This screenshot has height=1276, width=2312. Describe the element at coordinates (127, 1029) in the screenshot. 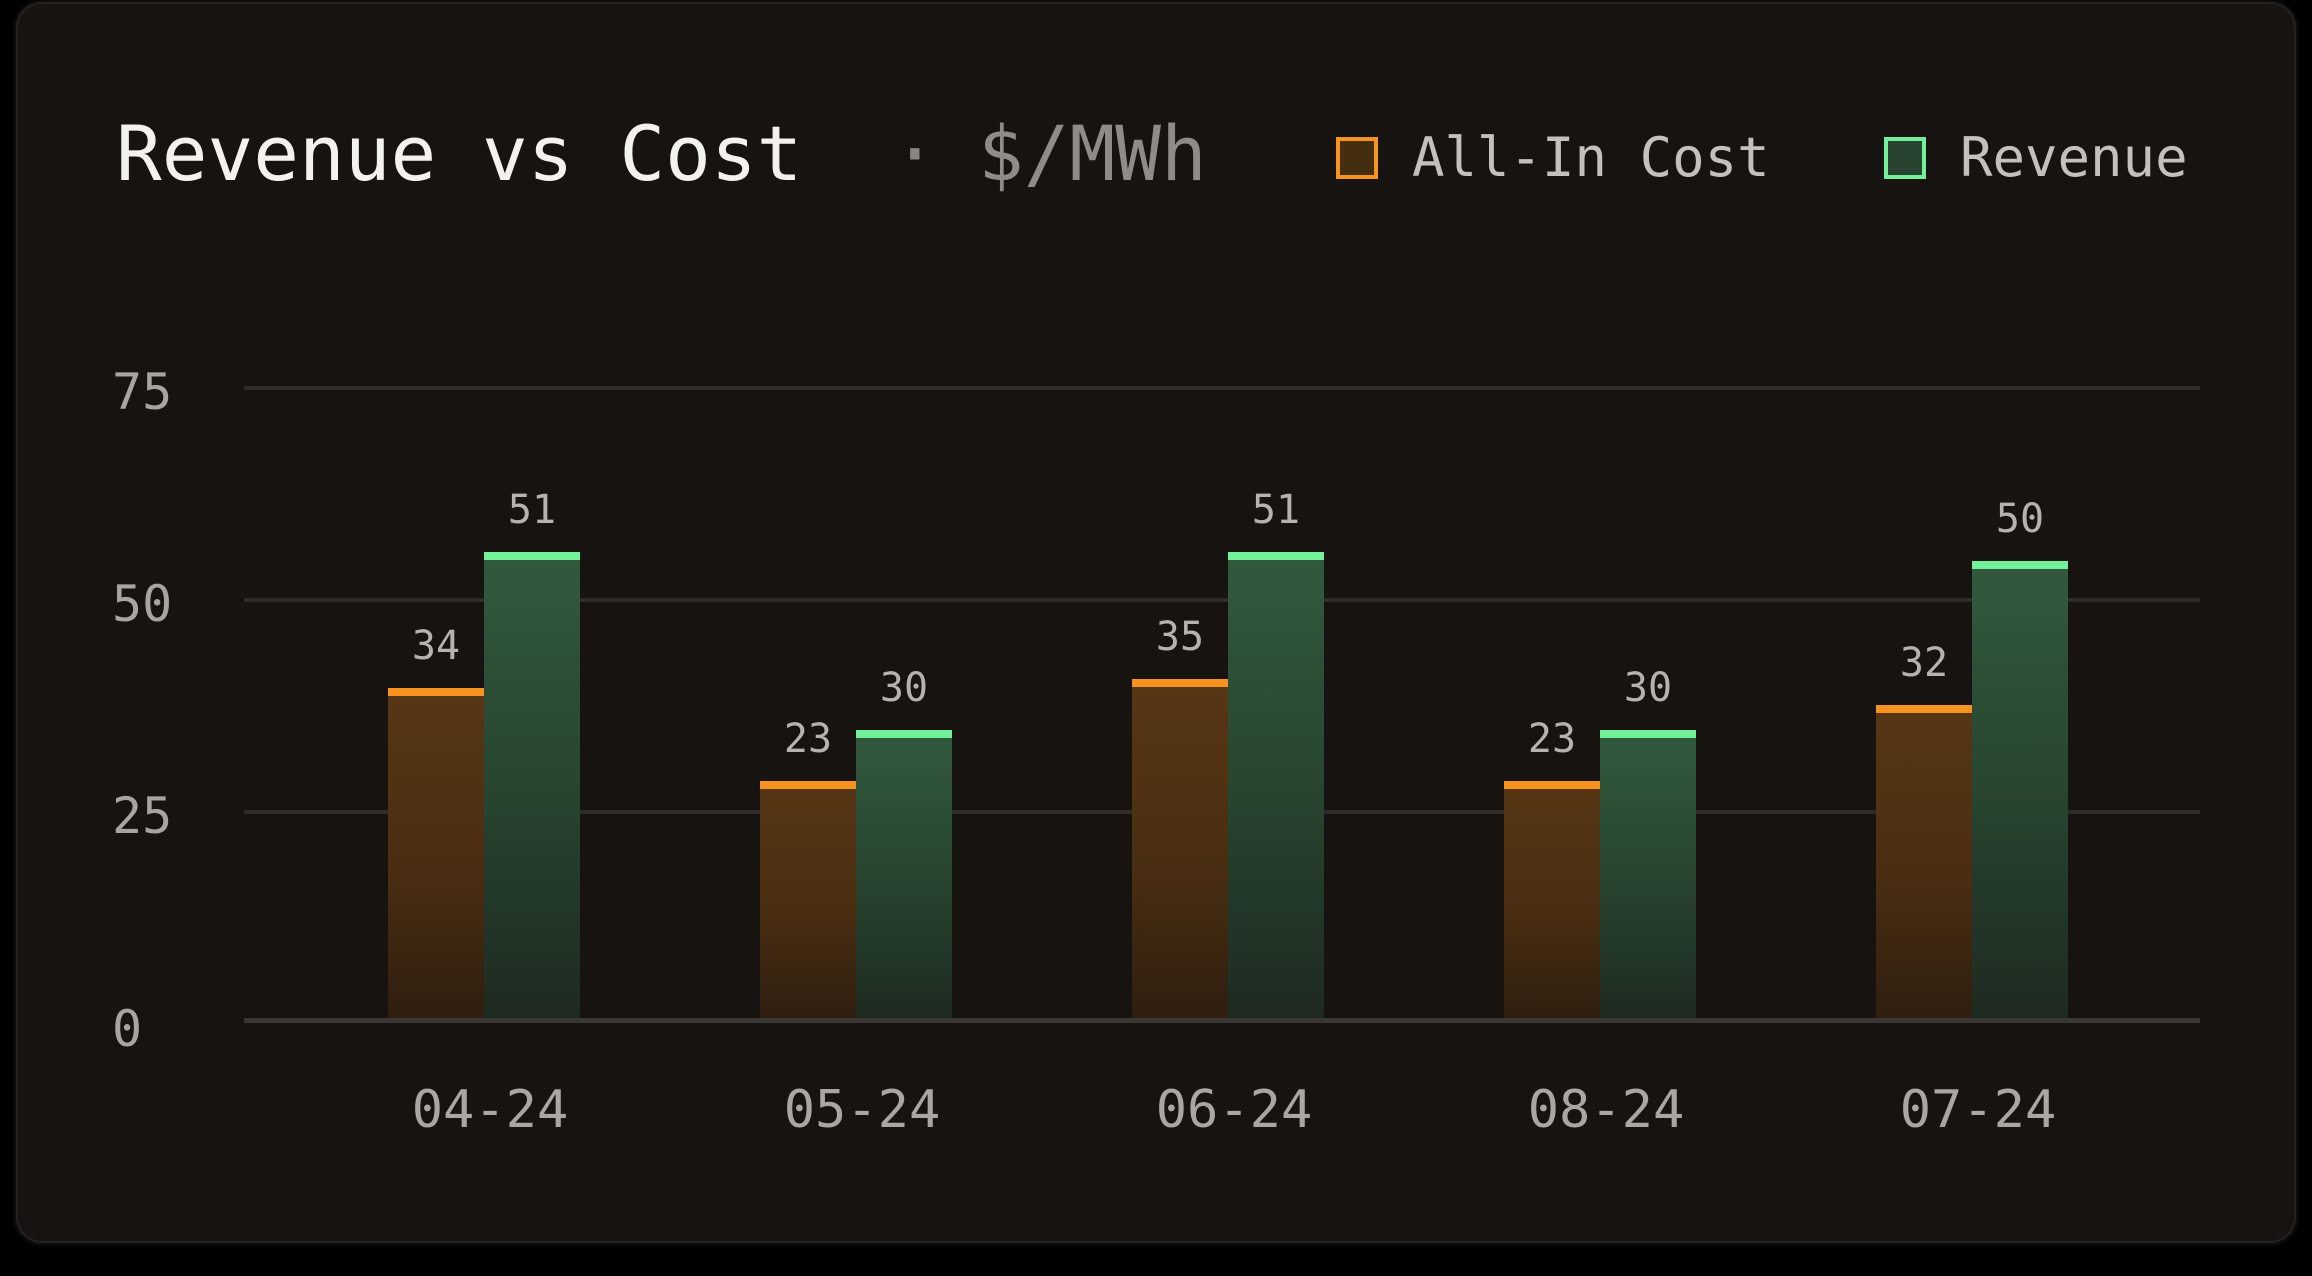

I see `y-tick-label: 0` at that location.